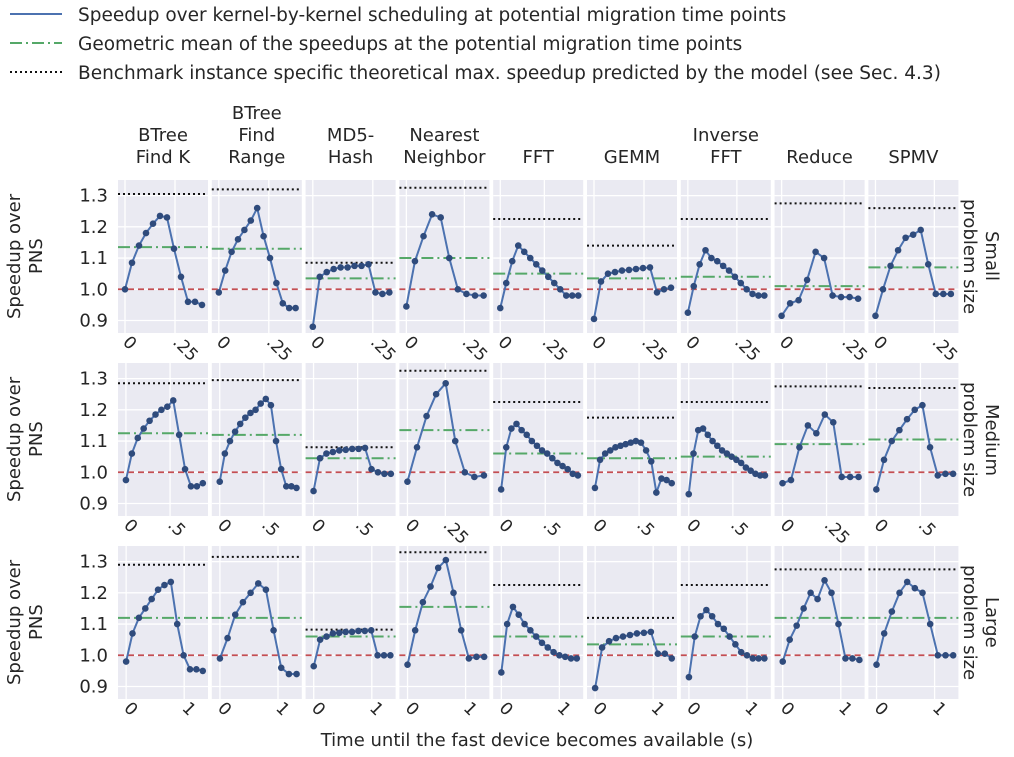 The width and height of the screenshot is (1014, 757). What do you see at coordinates (25, 622) in the screenshot?
I see `y-axis-label: Speedup over PNS` at bounding box center [25, 622].